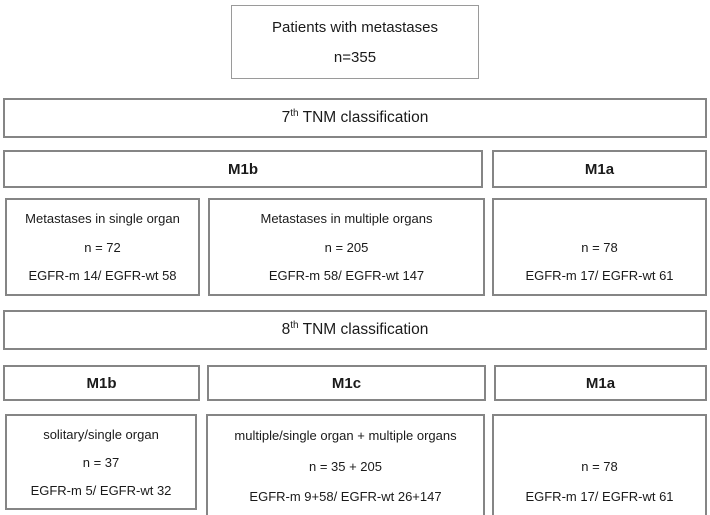  I want to click on root-box-count: n=355, so click(355, 57).